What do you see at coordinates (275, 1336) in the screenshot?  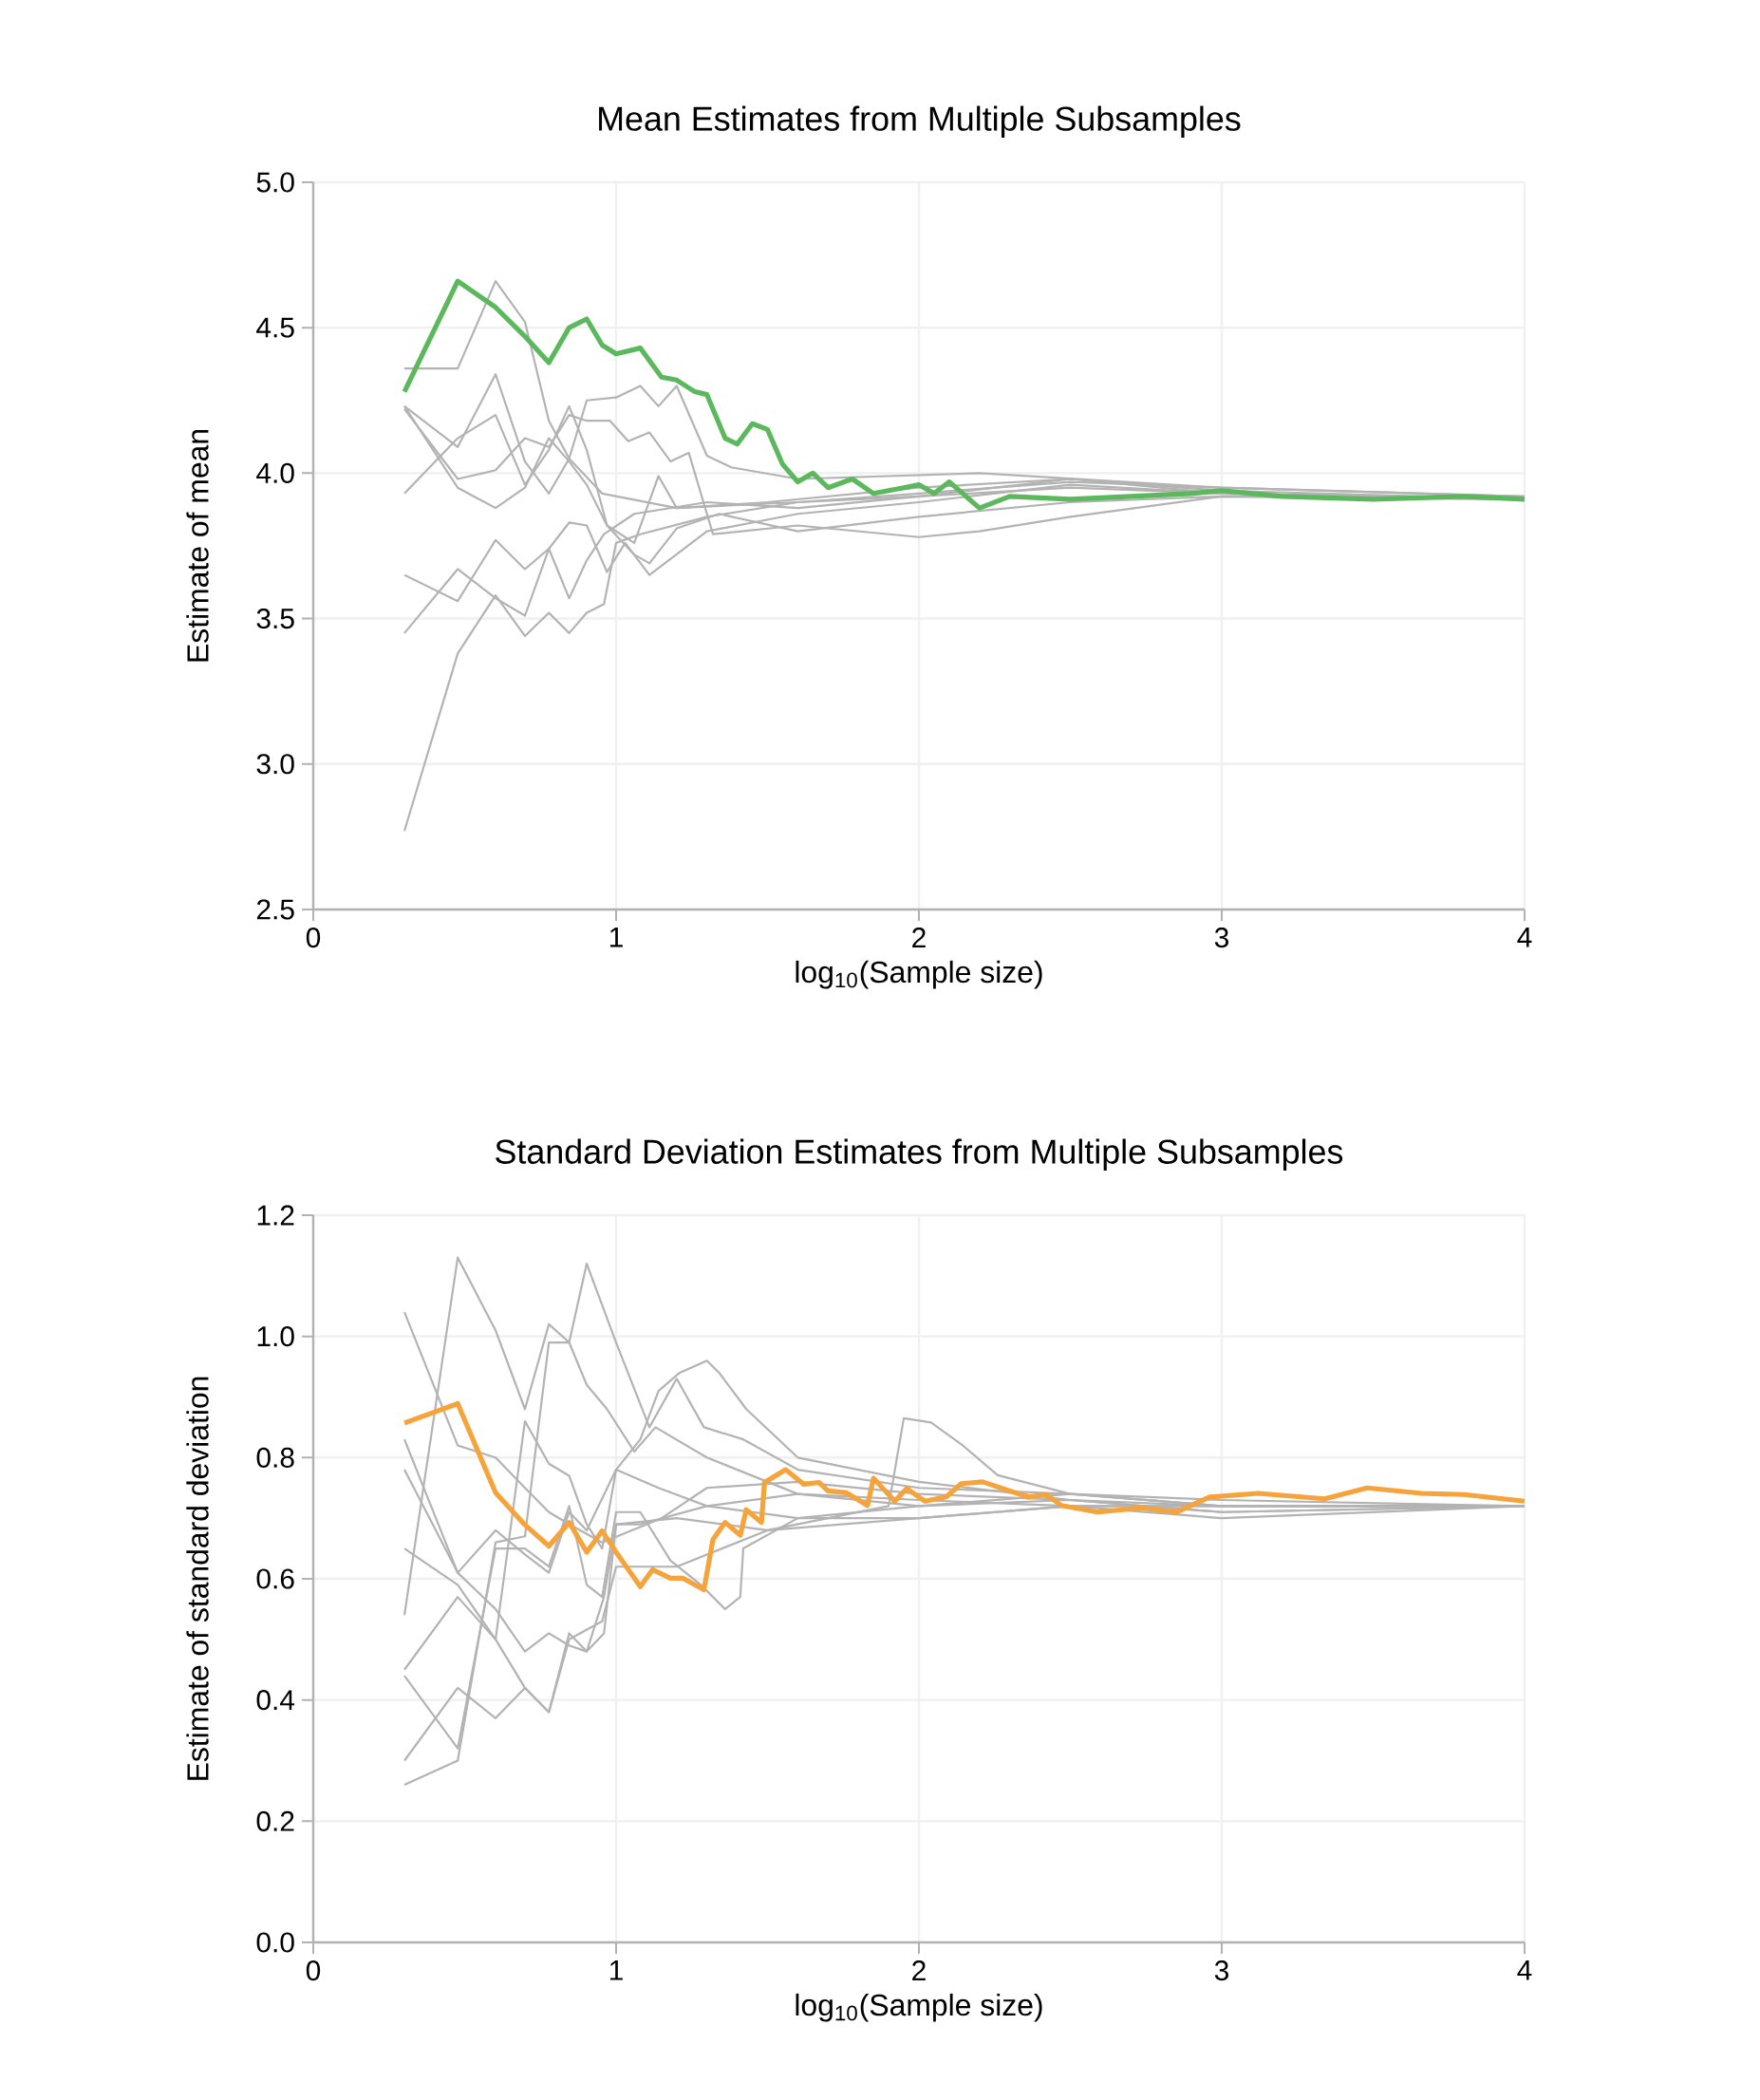 I see `y-tick-label: 1.0` at bounding box center [275, 1336].